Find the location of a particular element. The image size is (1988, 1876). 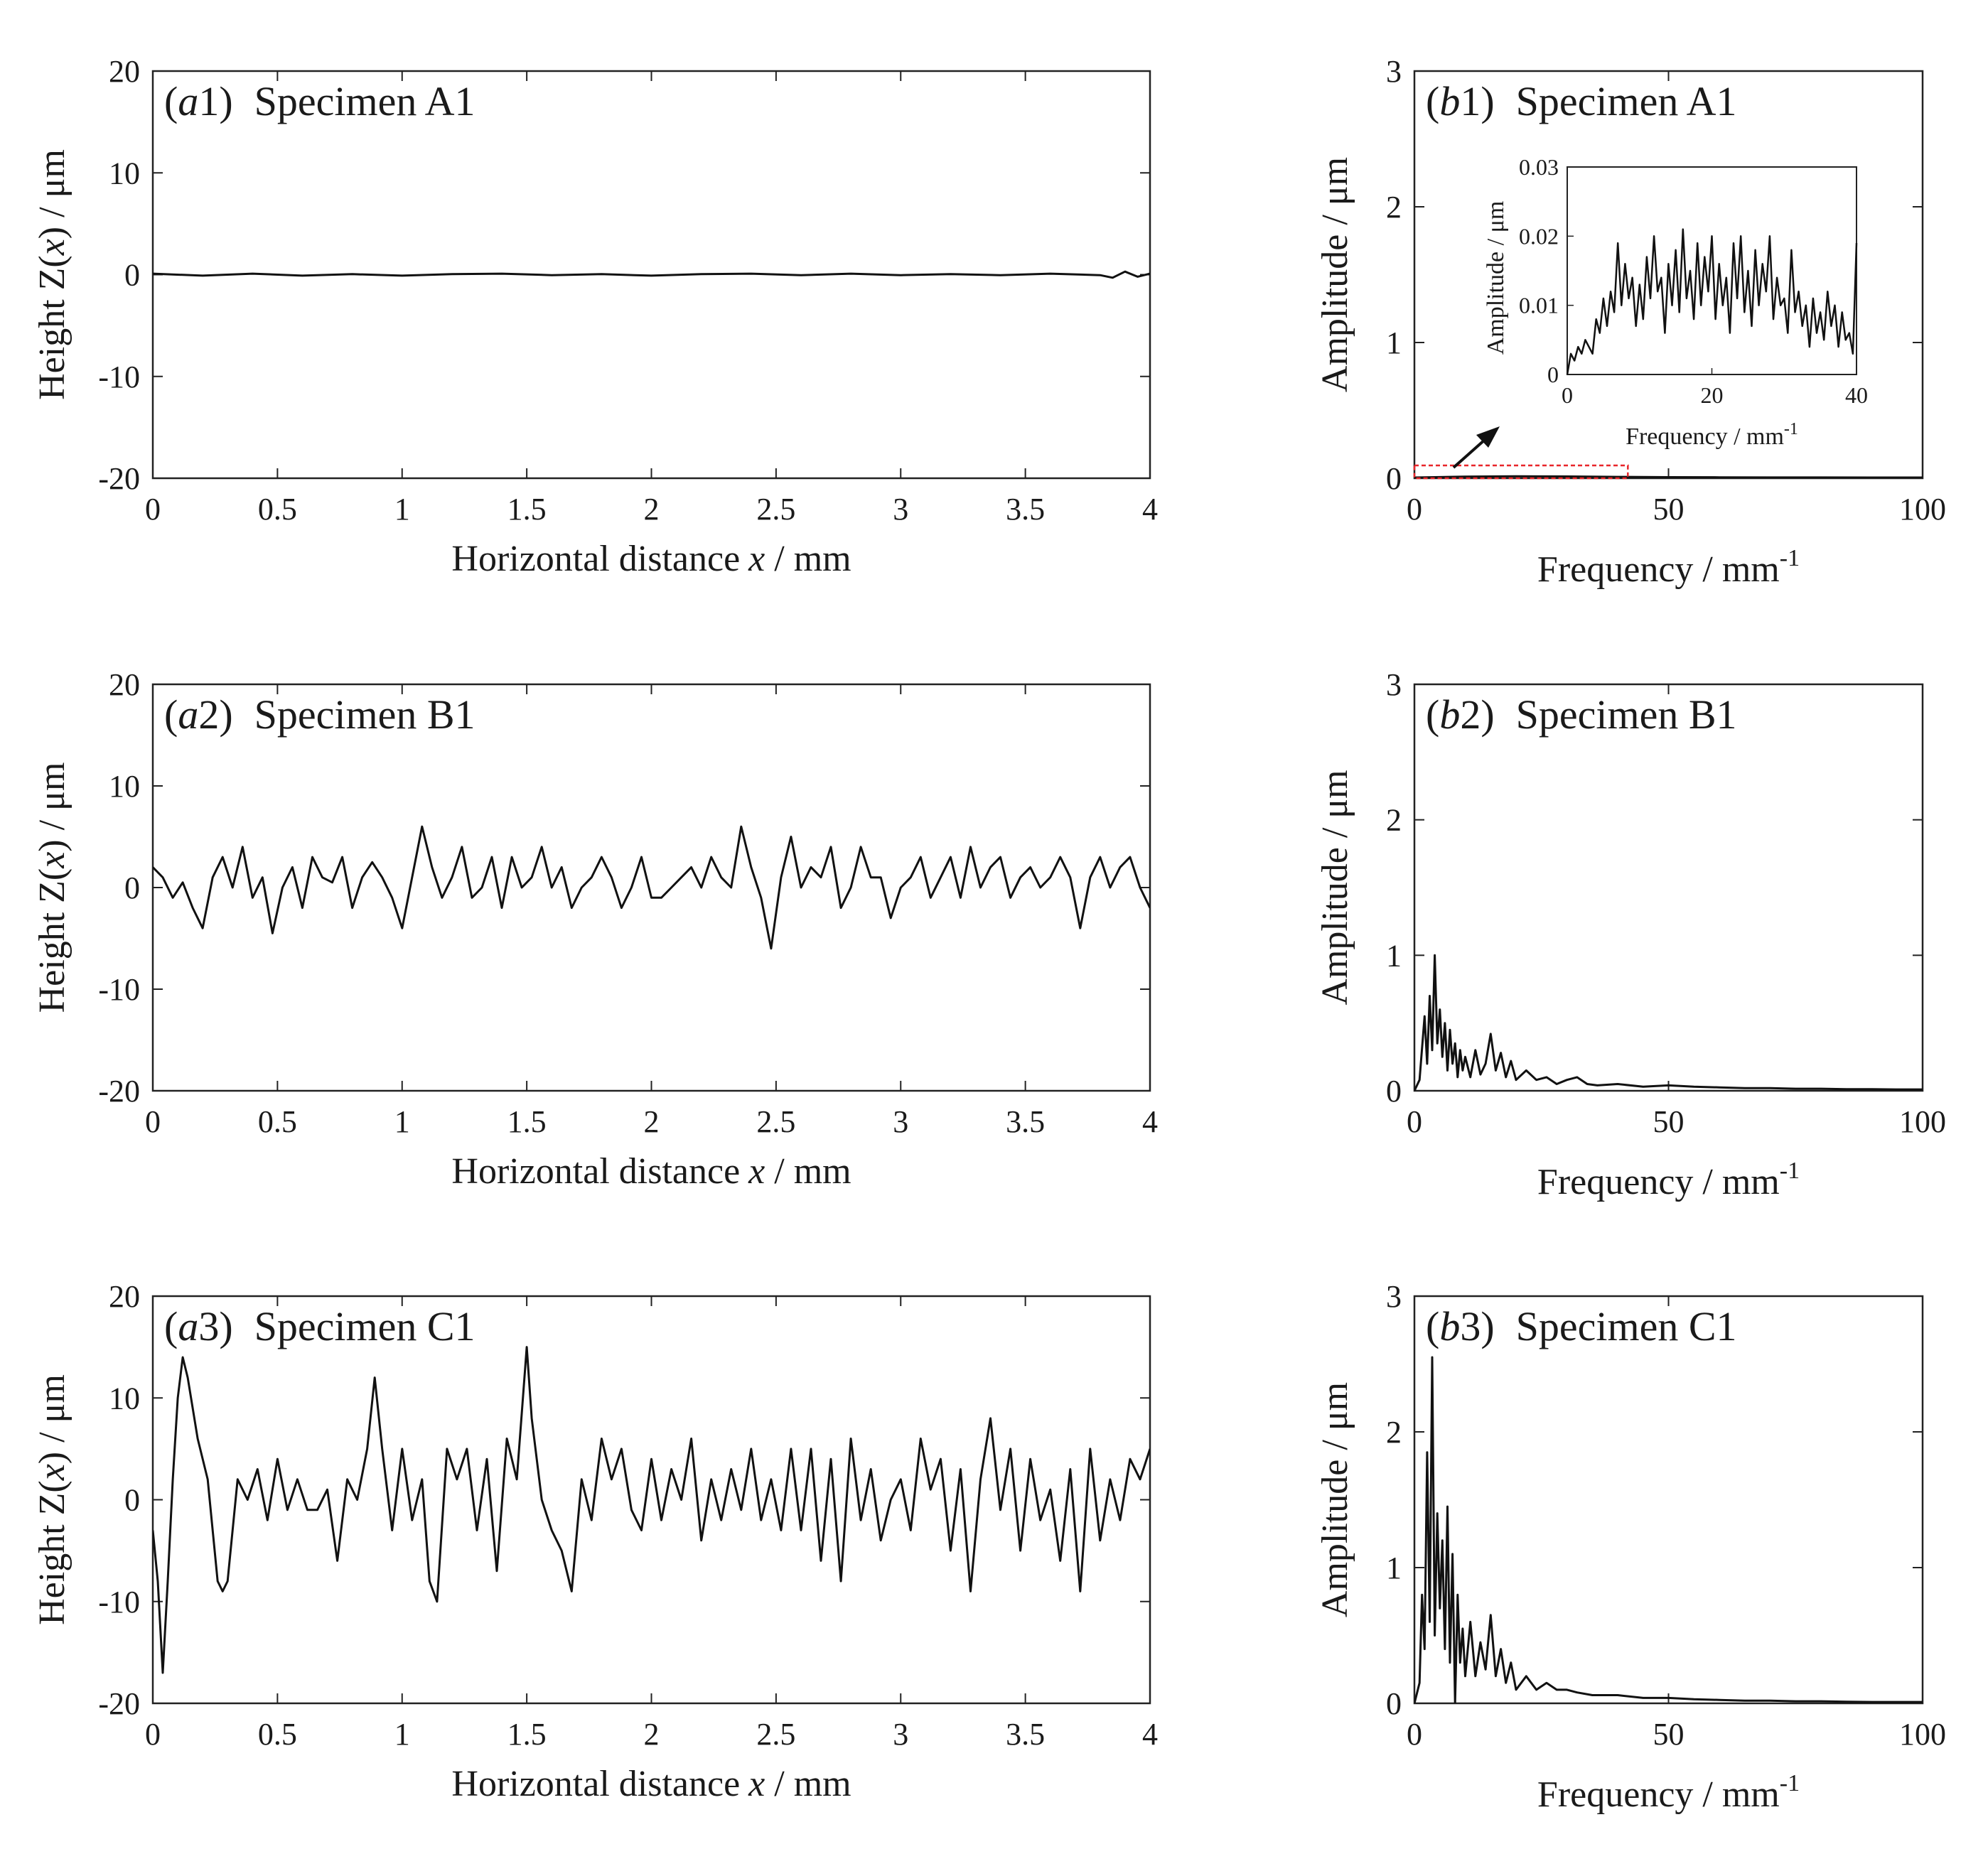

x-tick-label: 50 is located at coordinates (1669, 1734).